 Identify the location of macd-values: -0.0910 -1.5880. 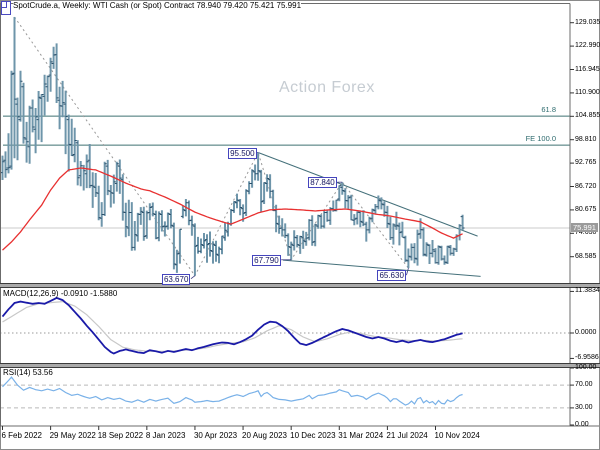
(89, 293).